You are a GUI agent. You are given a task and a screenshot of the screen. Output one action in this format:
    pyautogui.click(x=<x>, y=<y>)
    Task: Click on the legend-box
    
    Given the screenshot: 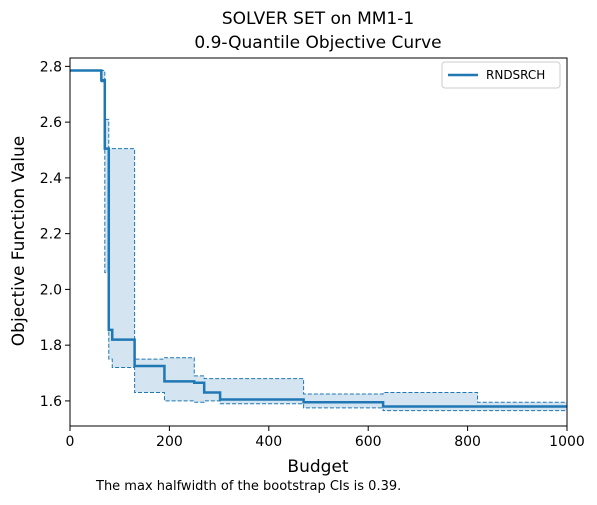 What is the action you would take?
    pyautogui.click(x=501, y=75)
    